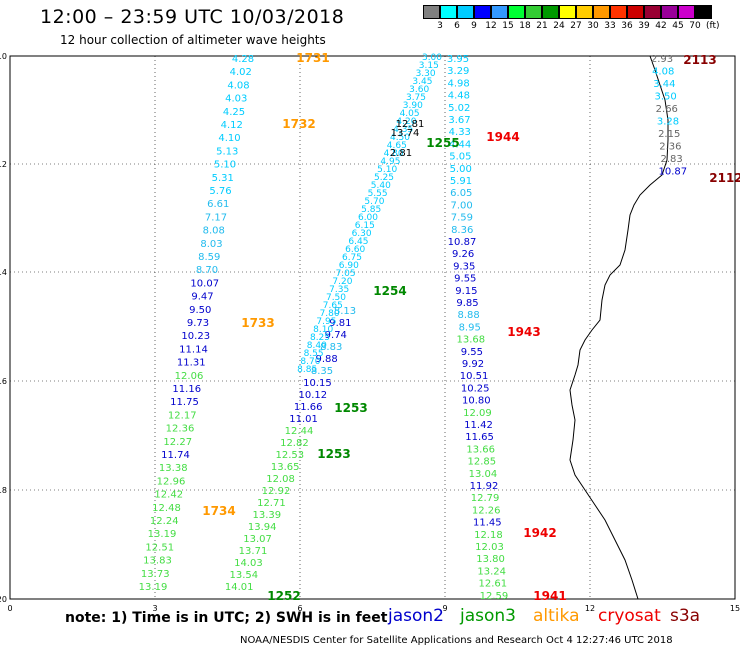 The height and width of the screenshot is (650, 740). What do you see at coordinates (664, 84) in the screenshot?
I see `wave-height-label: 3.44` at bounding box center [664, 84].